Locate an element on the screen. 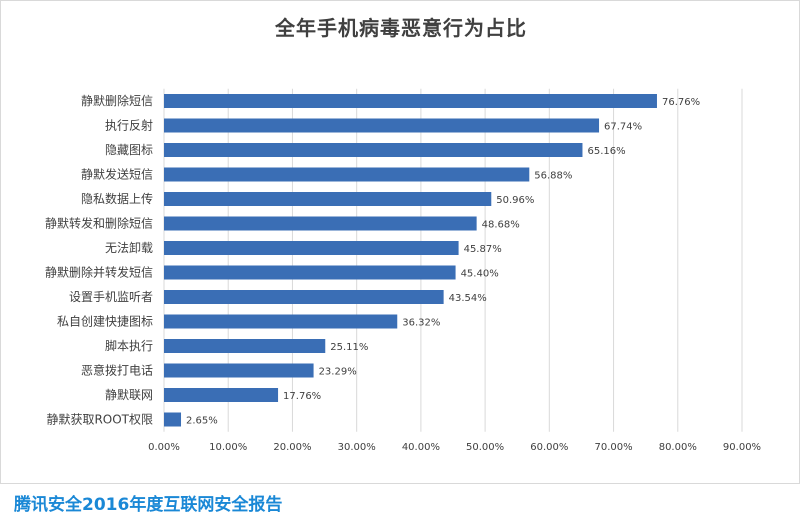 This screenshot has height=518, width=802. x-tick-label: 10.00% is located at coordinates (228, 447).